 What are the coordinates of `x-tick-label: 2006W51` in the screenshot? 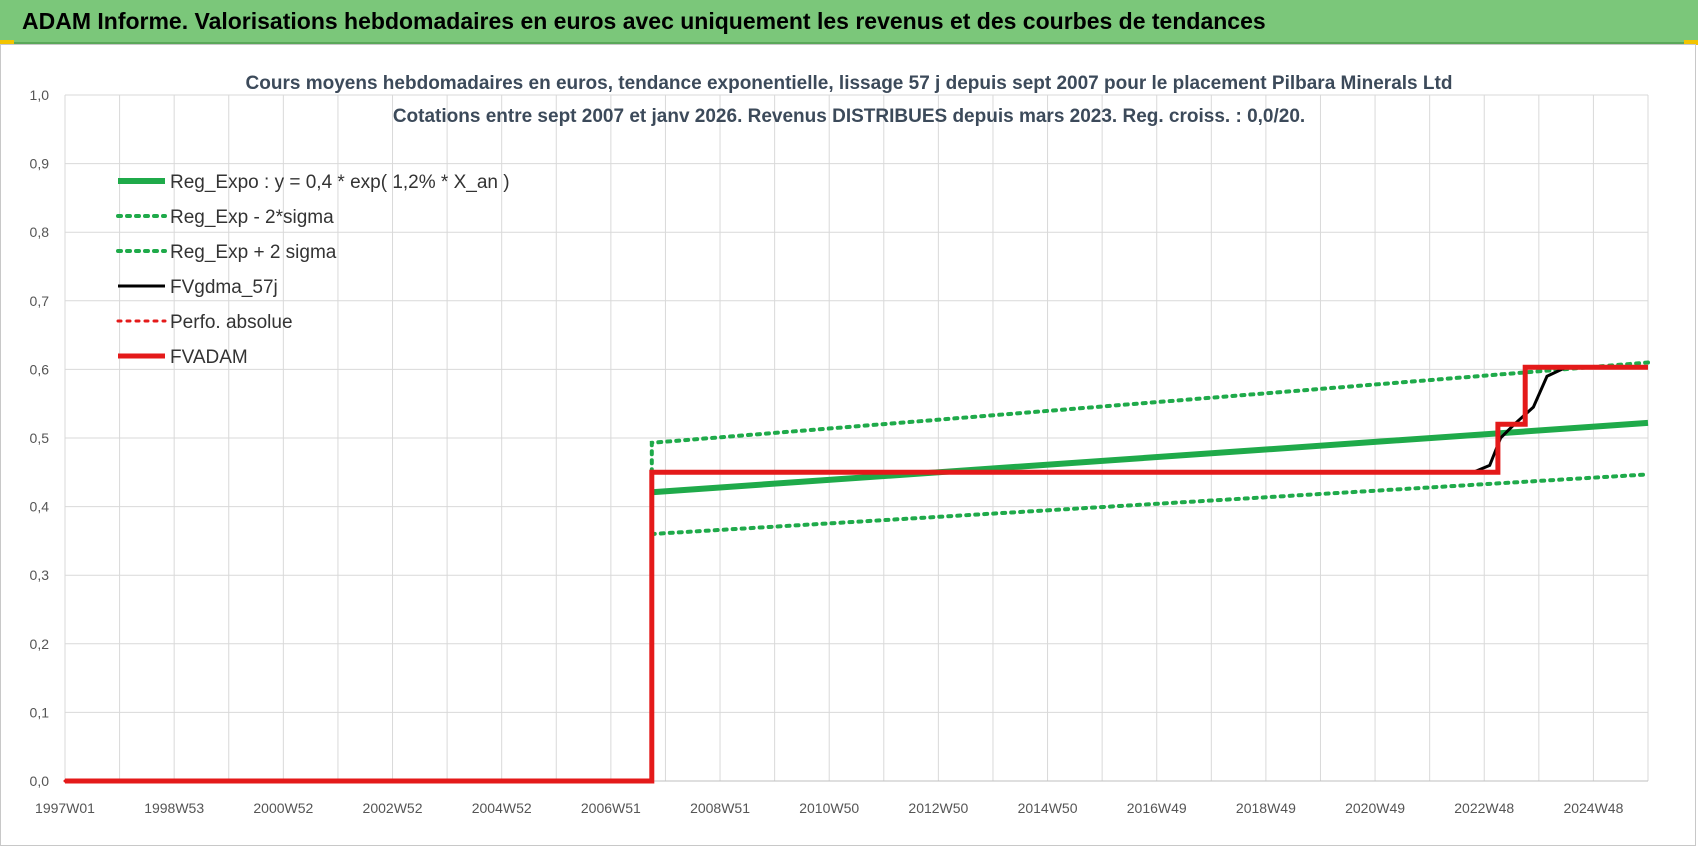 It's located at (611, 808).